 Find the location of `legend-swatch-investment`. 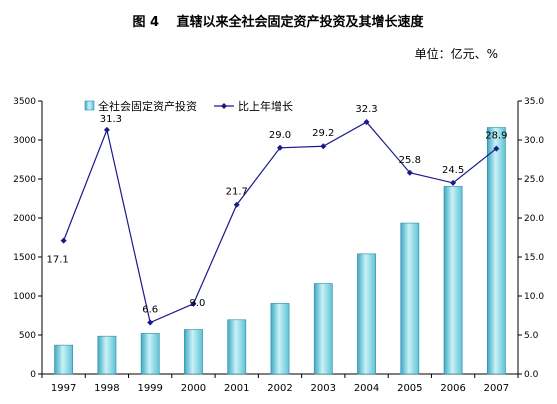

legend-swatch-investment is located at coordinates (89, 105).